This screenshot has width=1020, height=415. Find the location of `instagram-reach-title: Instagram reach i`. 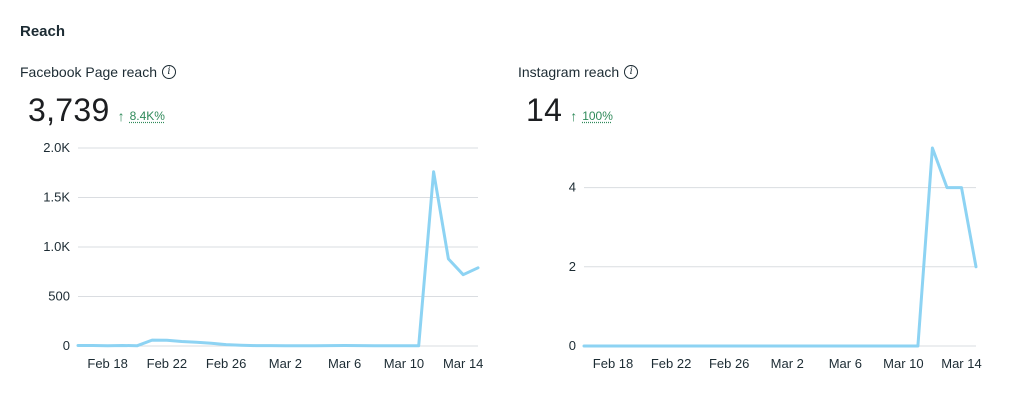

instagram-reach-title: Instagram reach i is located at coordinates (578, 72).